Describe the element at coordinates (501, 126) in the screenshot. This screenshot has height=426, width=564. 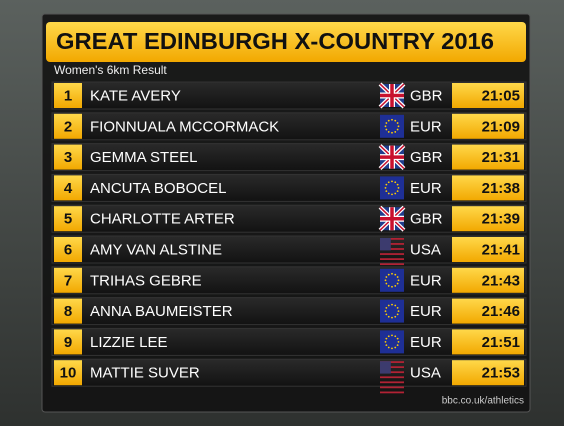
I see `time: 21:09` at that location.